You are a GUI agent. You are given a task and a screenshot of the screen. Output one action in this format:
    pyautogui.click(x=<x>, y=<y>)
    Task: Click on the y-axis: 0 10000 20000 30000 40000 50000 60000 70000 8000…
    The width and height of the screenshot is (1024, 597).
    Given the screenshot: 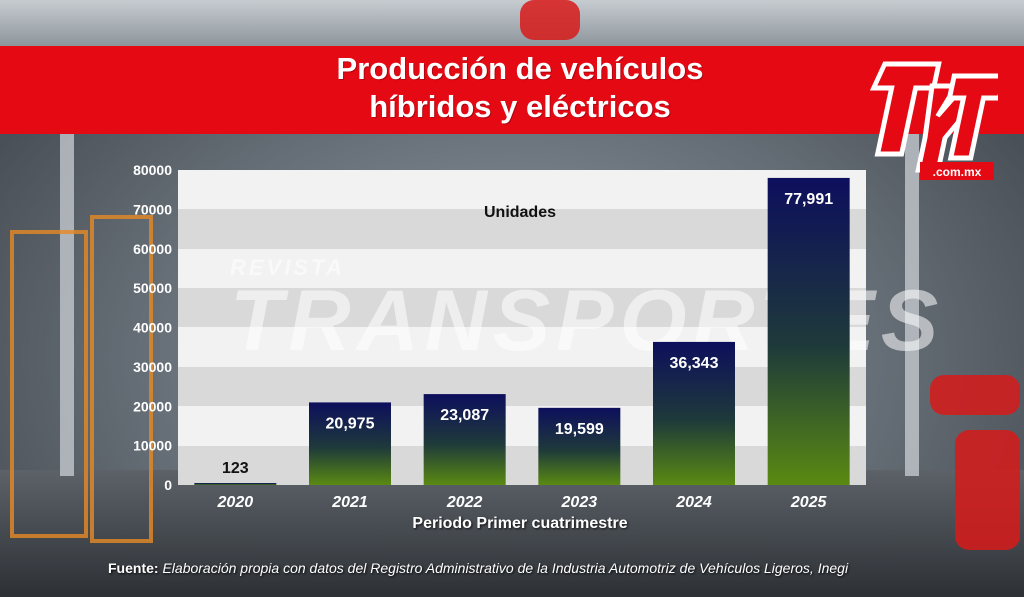 What is the action you would take?
    pyautogui.click(x=152, y=327)
    